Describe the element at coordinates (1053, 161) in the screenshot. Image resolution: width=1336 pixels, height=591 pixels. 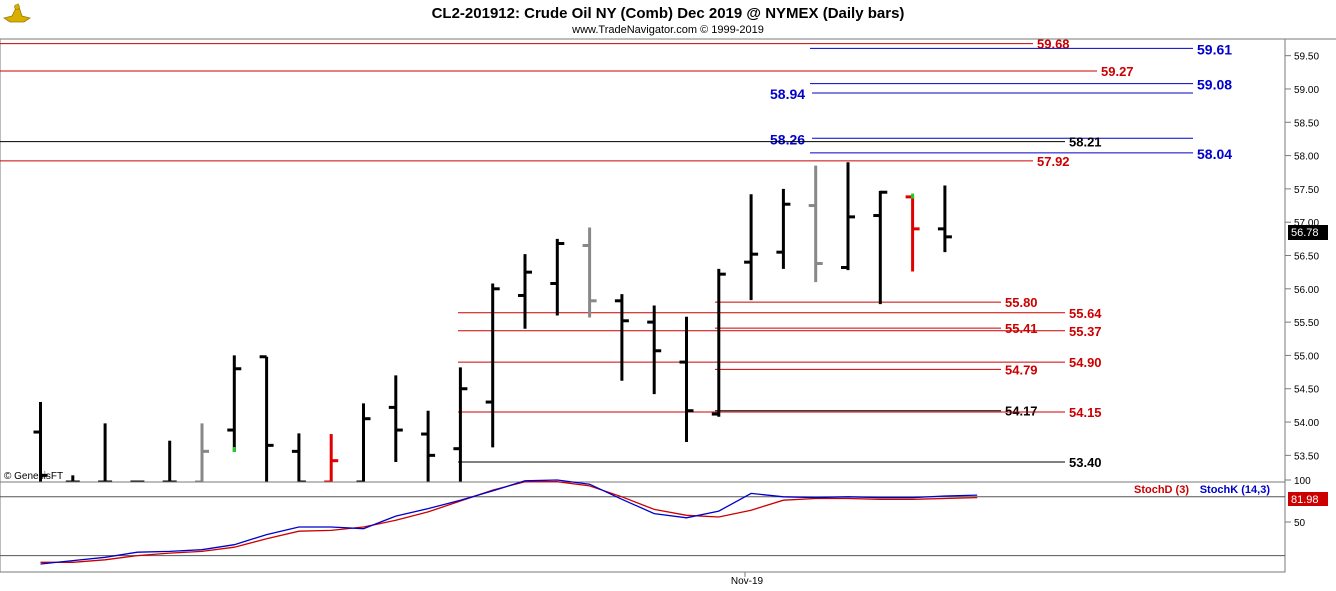
I see `level-label-8: 57.92` at that location.